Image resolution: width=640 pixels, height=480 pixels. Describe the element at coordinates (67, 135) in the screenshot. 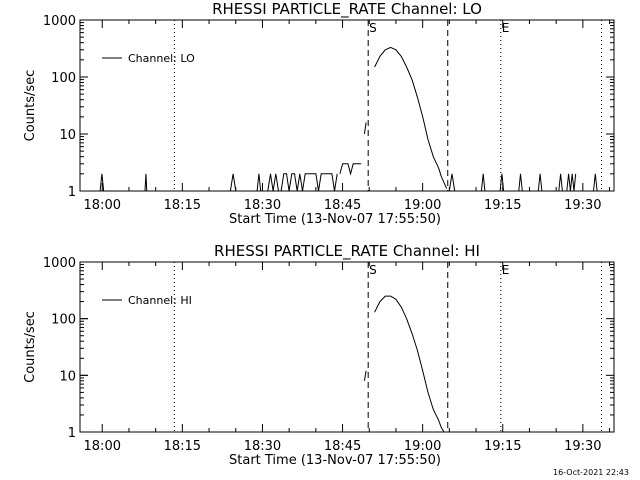

I see `panel-1-y-tick-label: 10` at that location.